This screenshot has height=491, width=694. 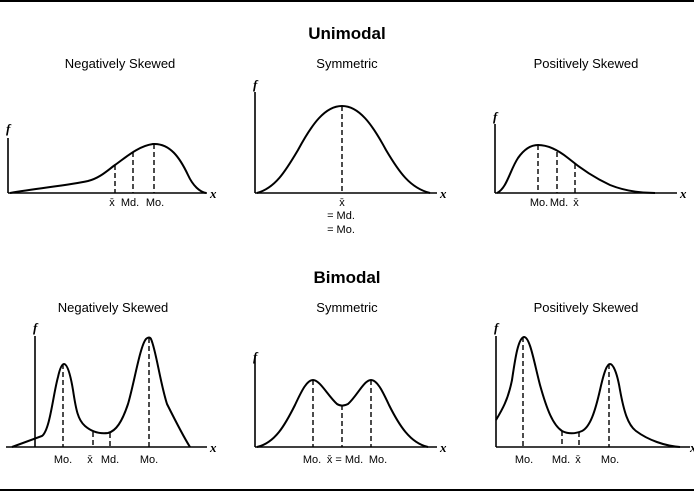 I want to click on panel-unimodal-positive: f x Mo. Md. x̄, so click(x=590, y=159).